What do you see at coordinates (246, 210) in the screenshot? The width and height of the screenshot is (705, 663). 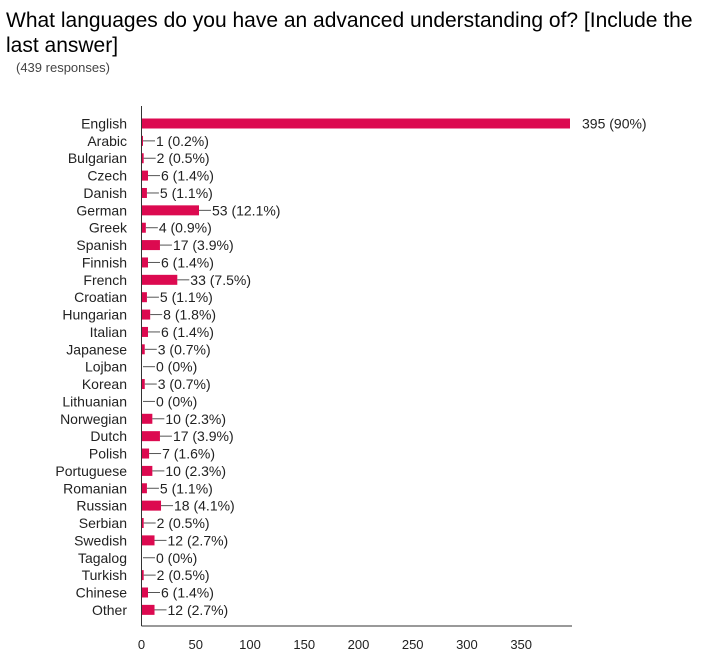 I see `value-label: 53 (12.1%)` at bounding box center [246, 210].